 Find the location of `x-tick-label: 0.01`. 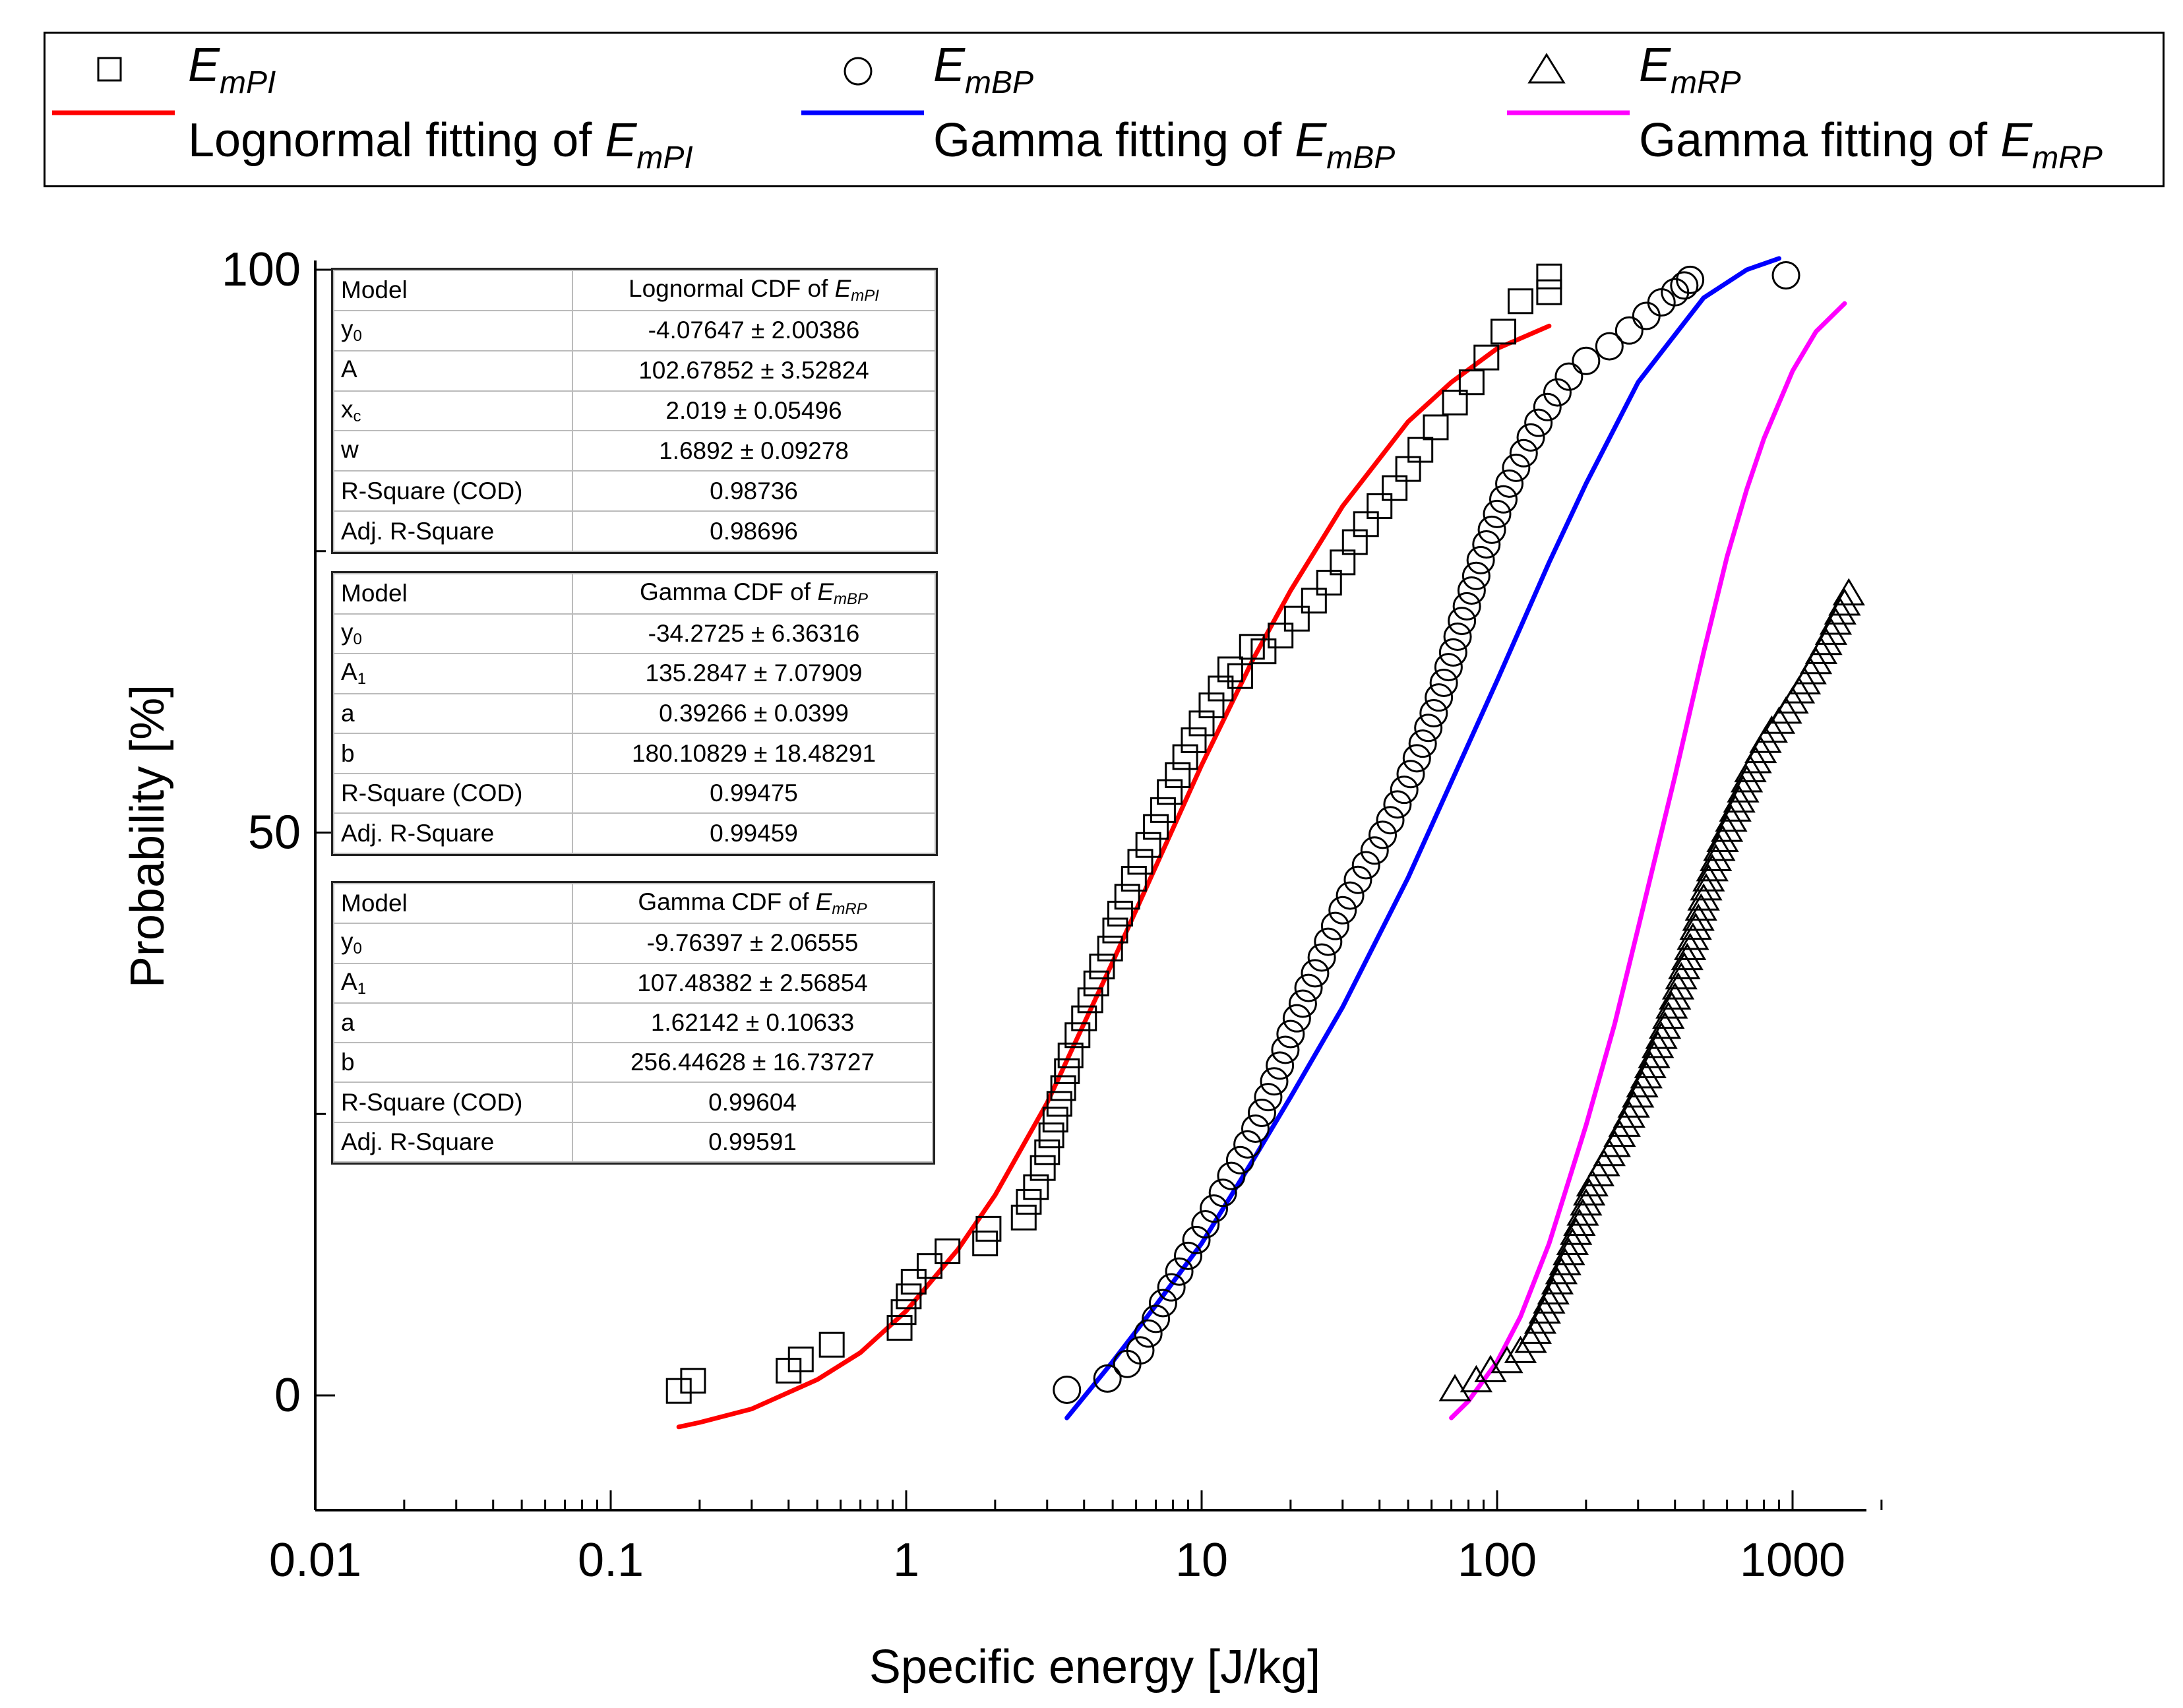

x-tick-label: 0.01 is located at coordinates (315, 1560).